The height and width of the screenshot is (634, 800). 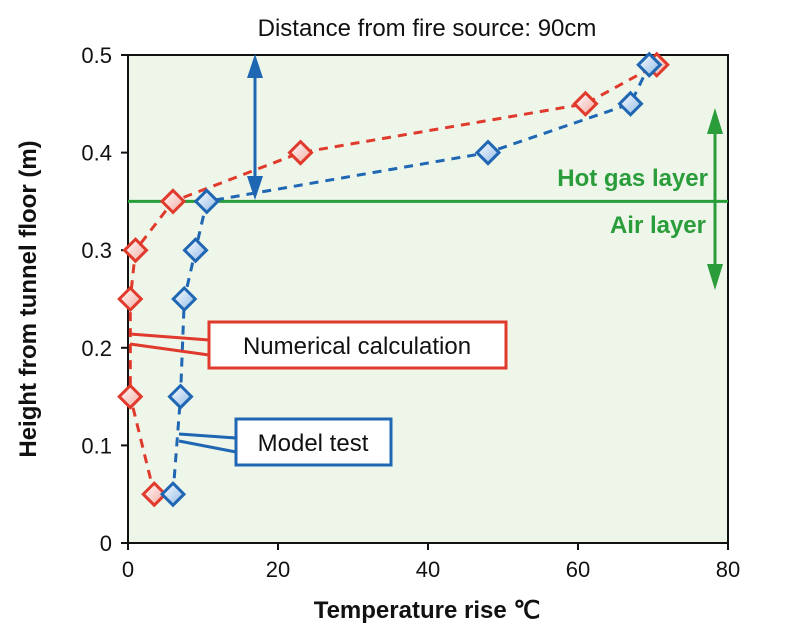 What do you see at coordinates (427, 610) in the screenshot?
I see `x-axis-title: Temperature rise ℃` at bounding box center [427, 610].